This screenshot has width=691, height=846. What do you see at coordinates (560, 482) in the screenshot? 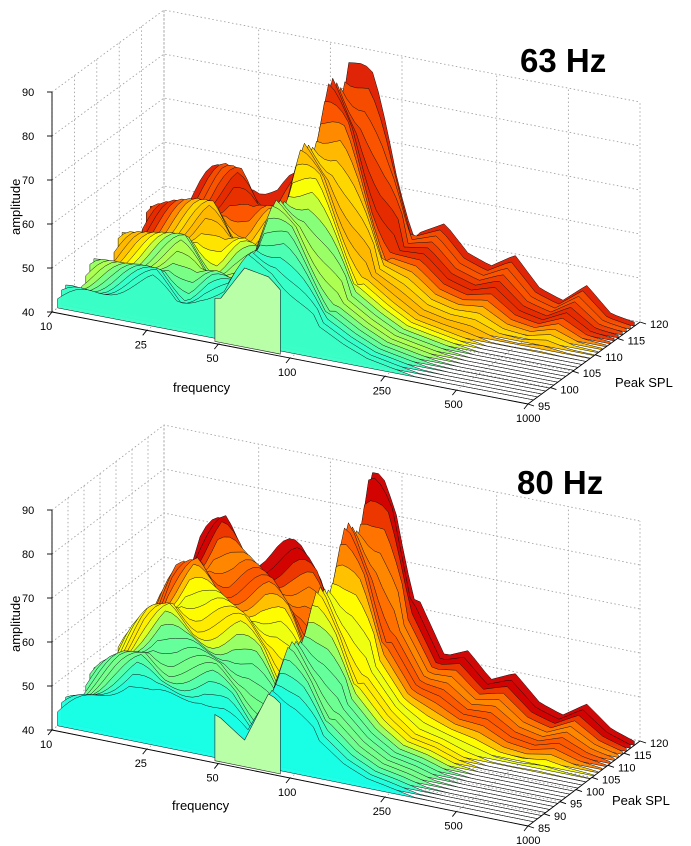
I see `chart-title: 80 Hz` at bounding box center [560, 482].